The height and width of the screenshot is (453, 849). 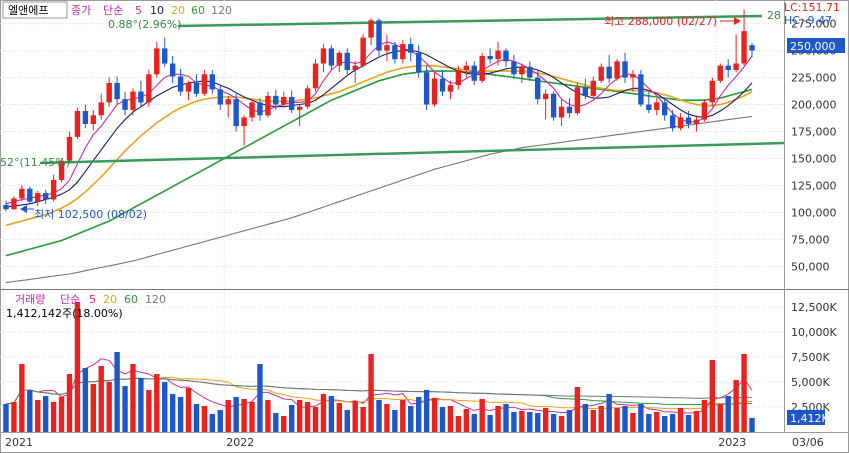 I want to click on ma-period-10: 10, so click(x=157, y=10).